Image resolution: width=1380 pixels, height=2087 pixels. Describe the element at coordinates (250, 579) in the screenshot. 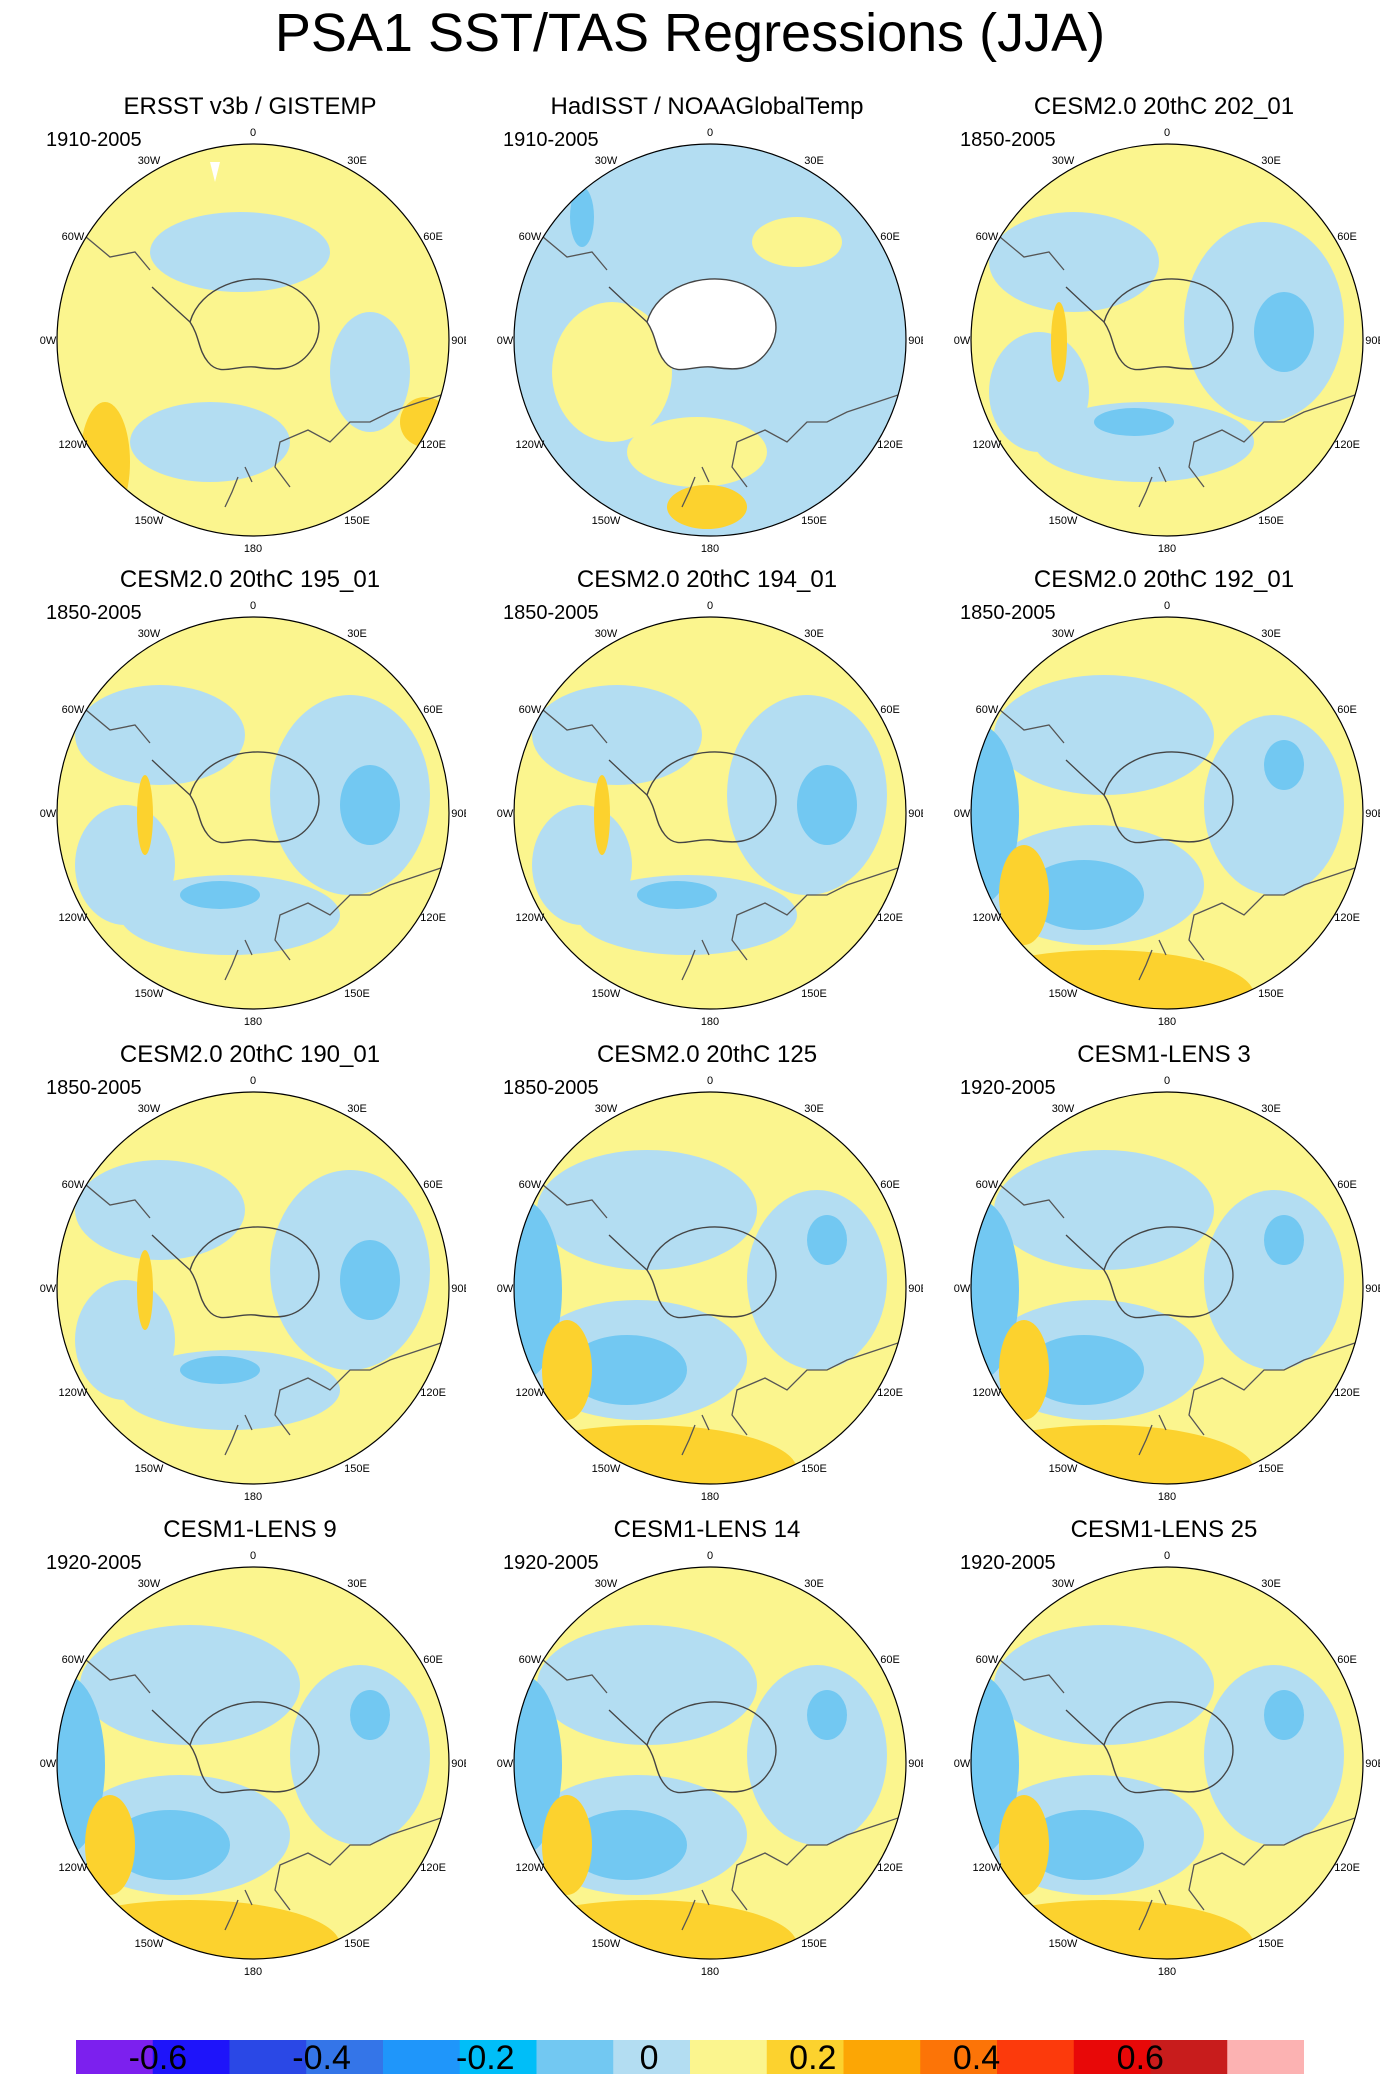

I see `panel-title: CESM2.0 20thC 195_01` at that location.